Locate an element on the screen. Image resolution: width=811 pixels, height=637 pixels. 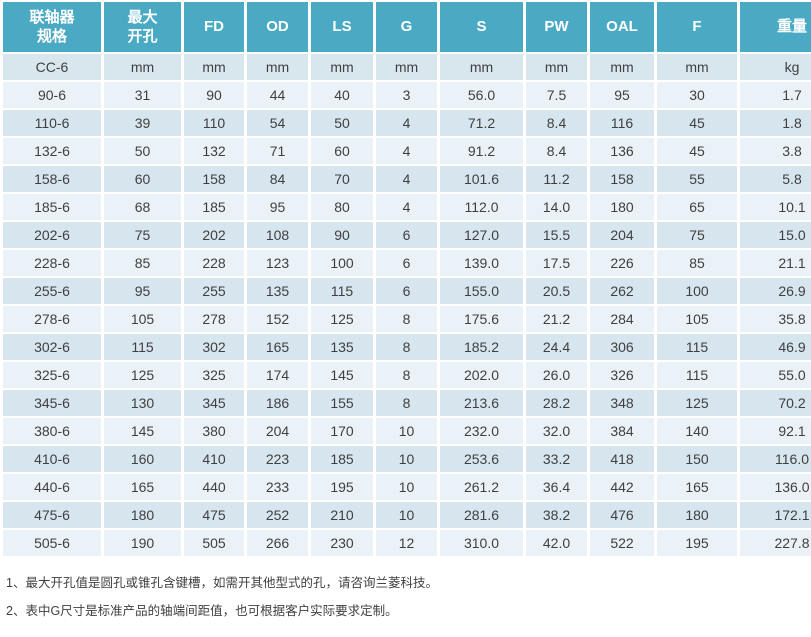
value-cell: 101.6 is located at coordinates (481, 179).